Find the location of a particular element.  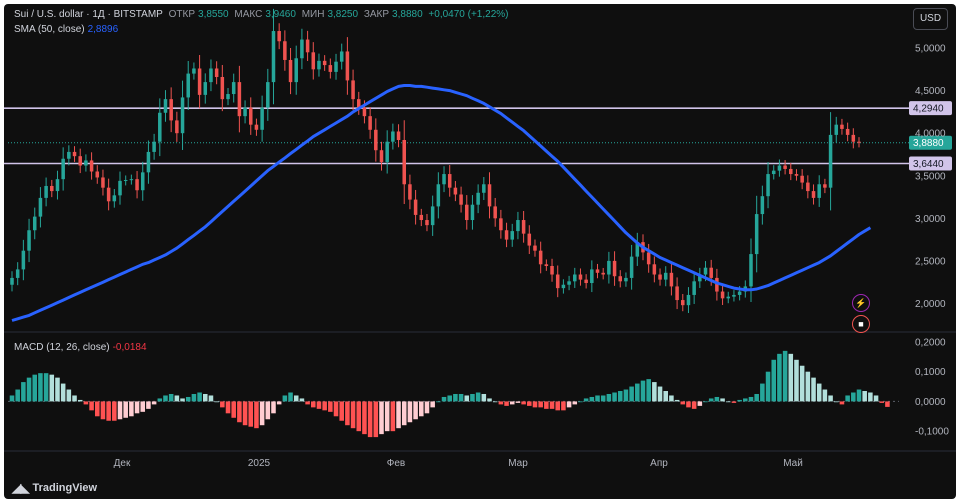

macd-legend: MACD (12, 26, close) -0,0184 is located at coordinates (82, 347).